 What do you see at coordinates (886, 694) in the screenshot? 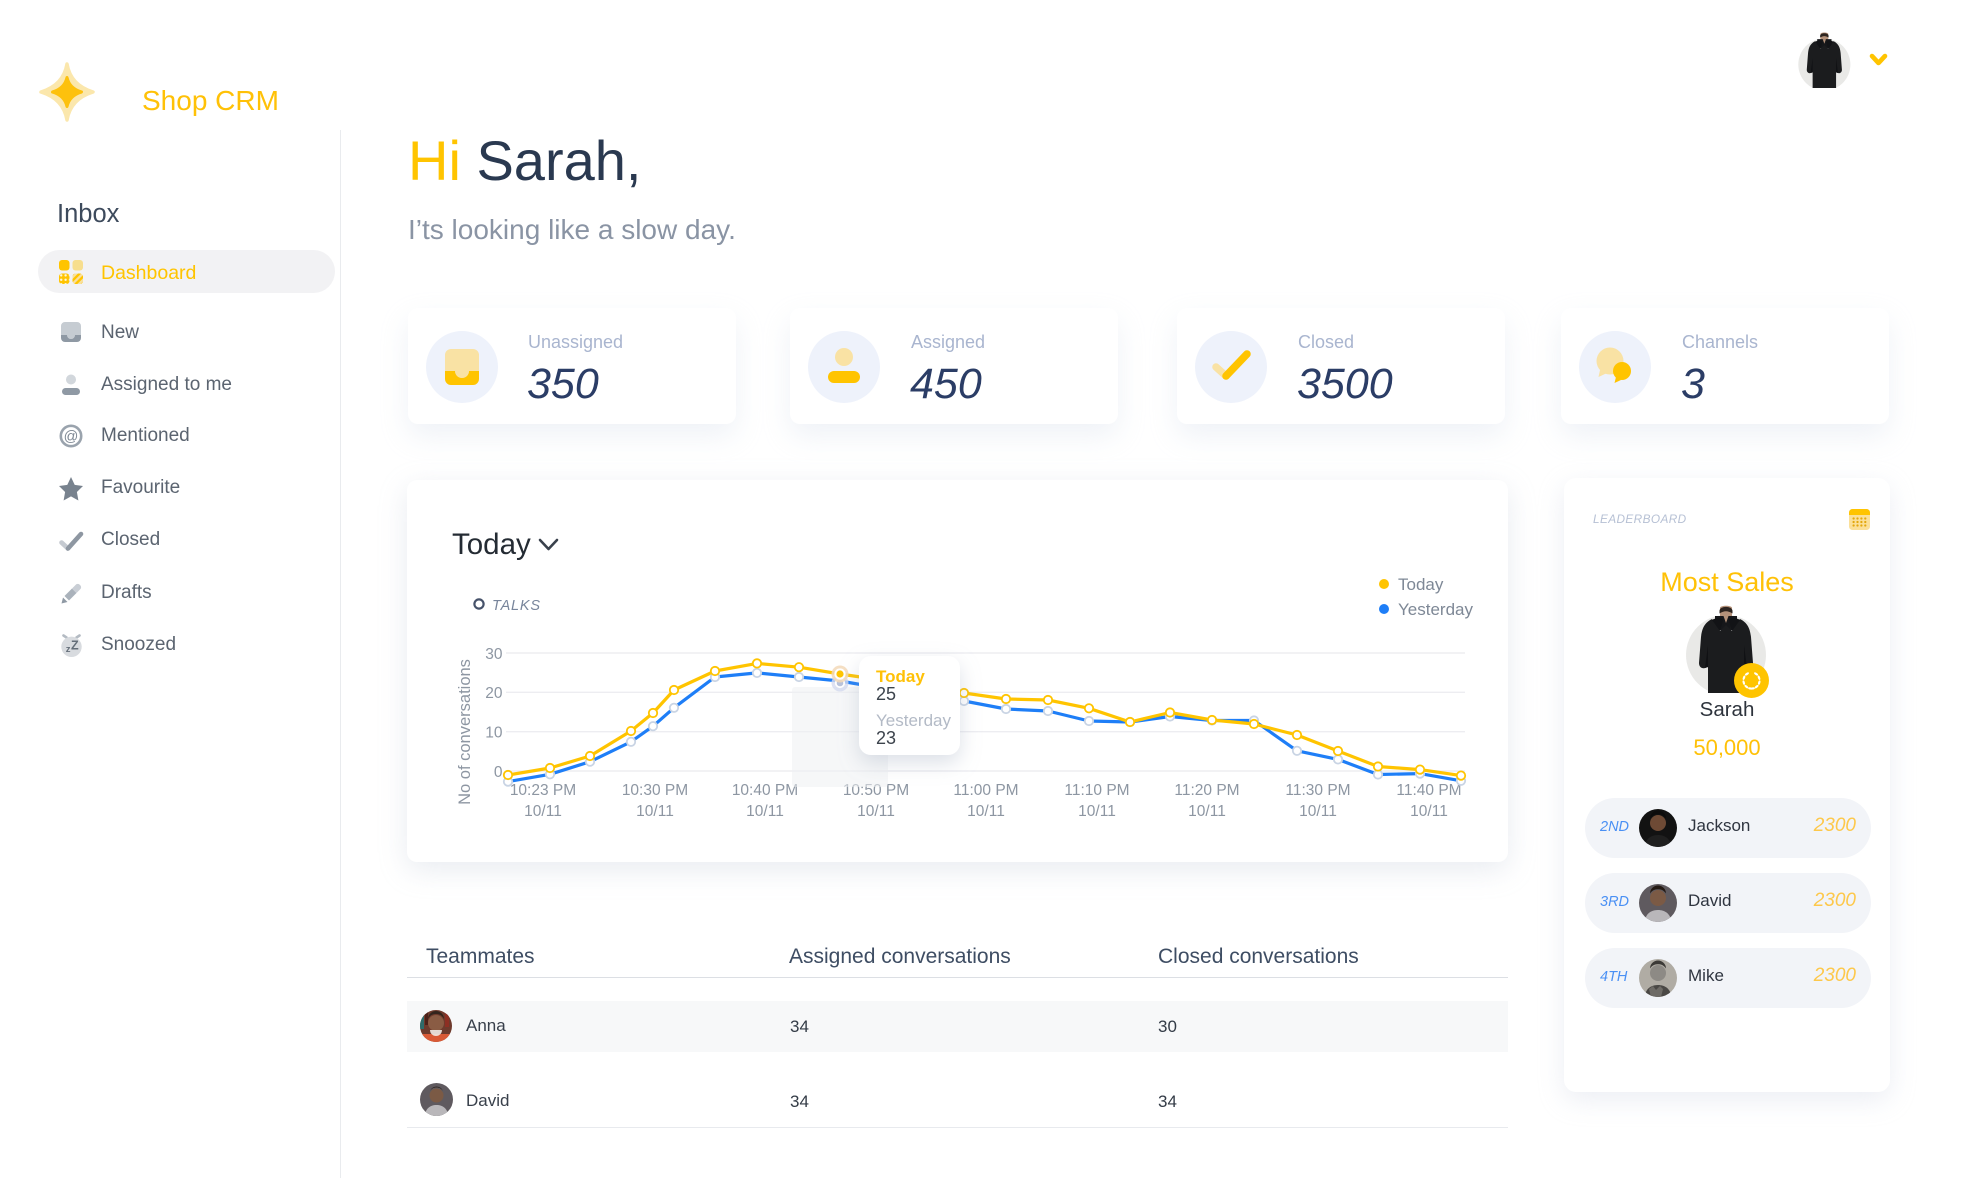
I see `svg-text: 25` at bounding box center [886, 694].